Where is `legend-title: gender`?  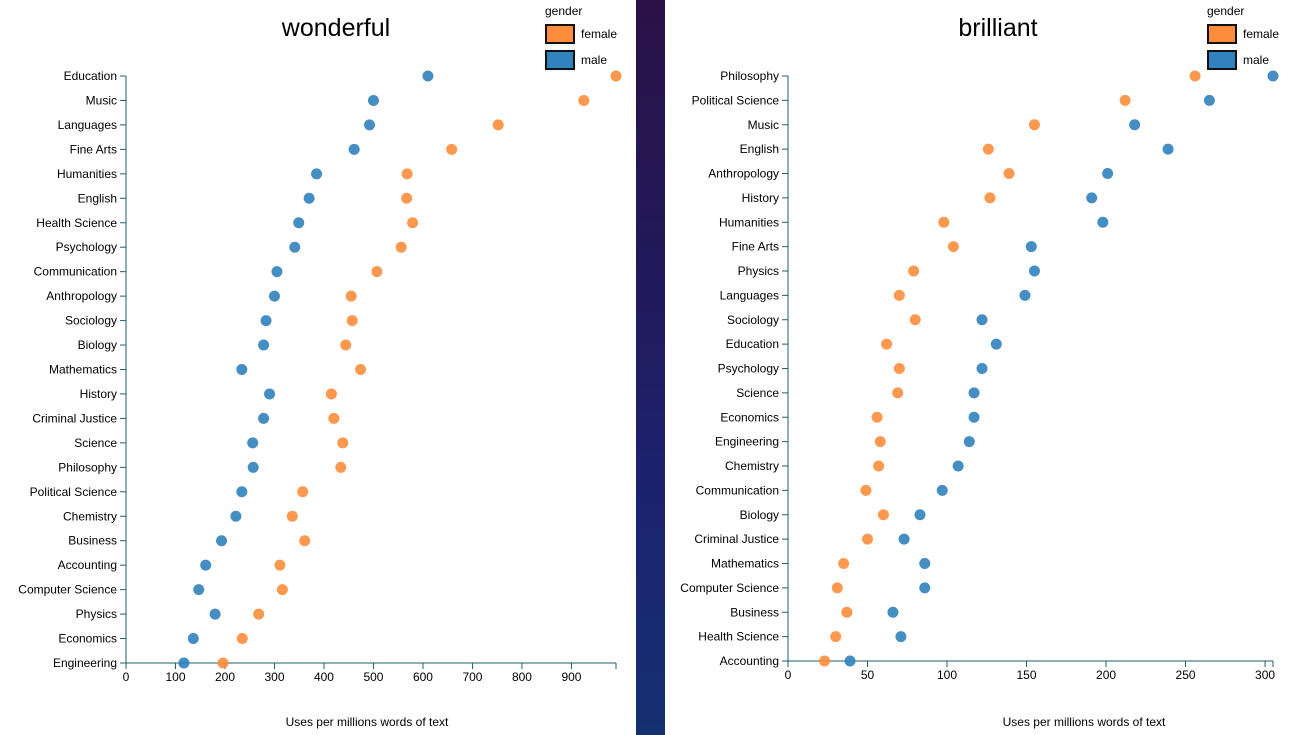 legend-title: gender is located at coordinates (564, 11).